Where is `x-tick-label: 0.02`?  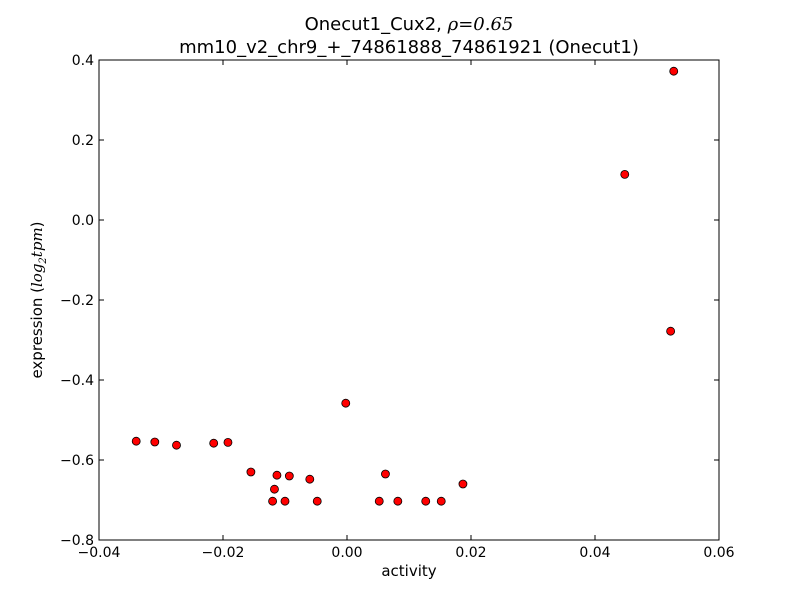 x-tick-label: 0.02 is located at coordinates (470, 553).